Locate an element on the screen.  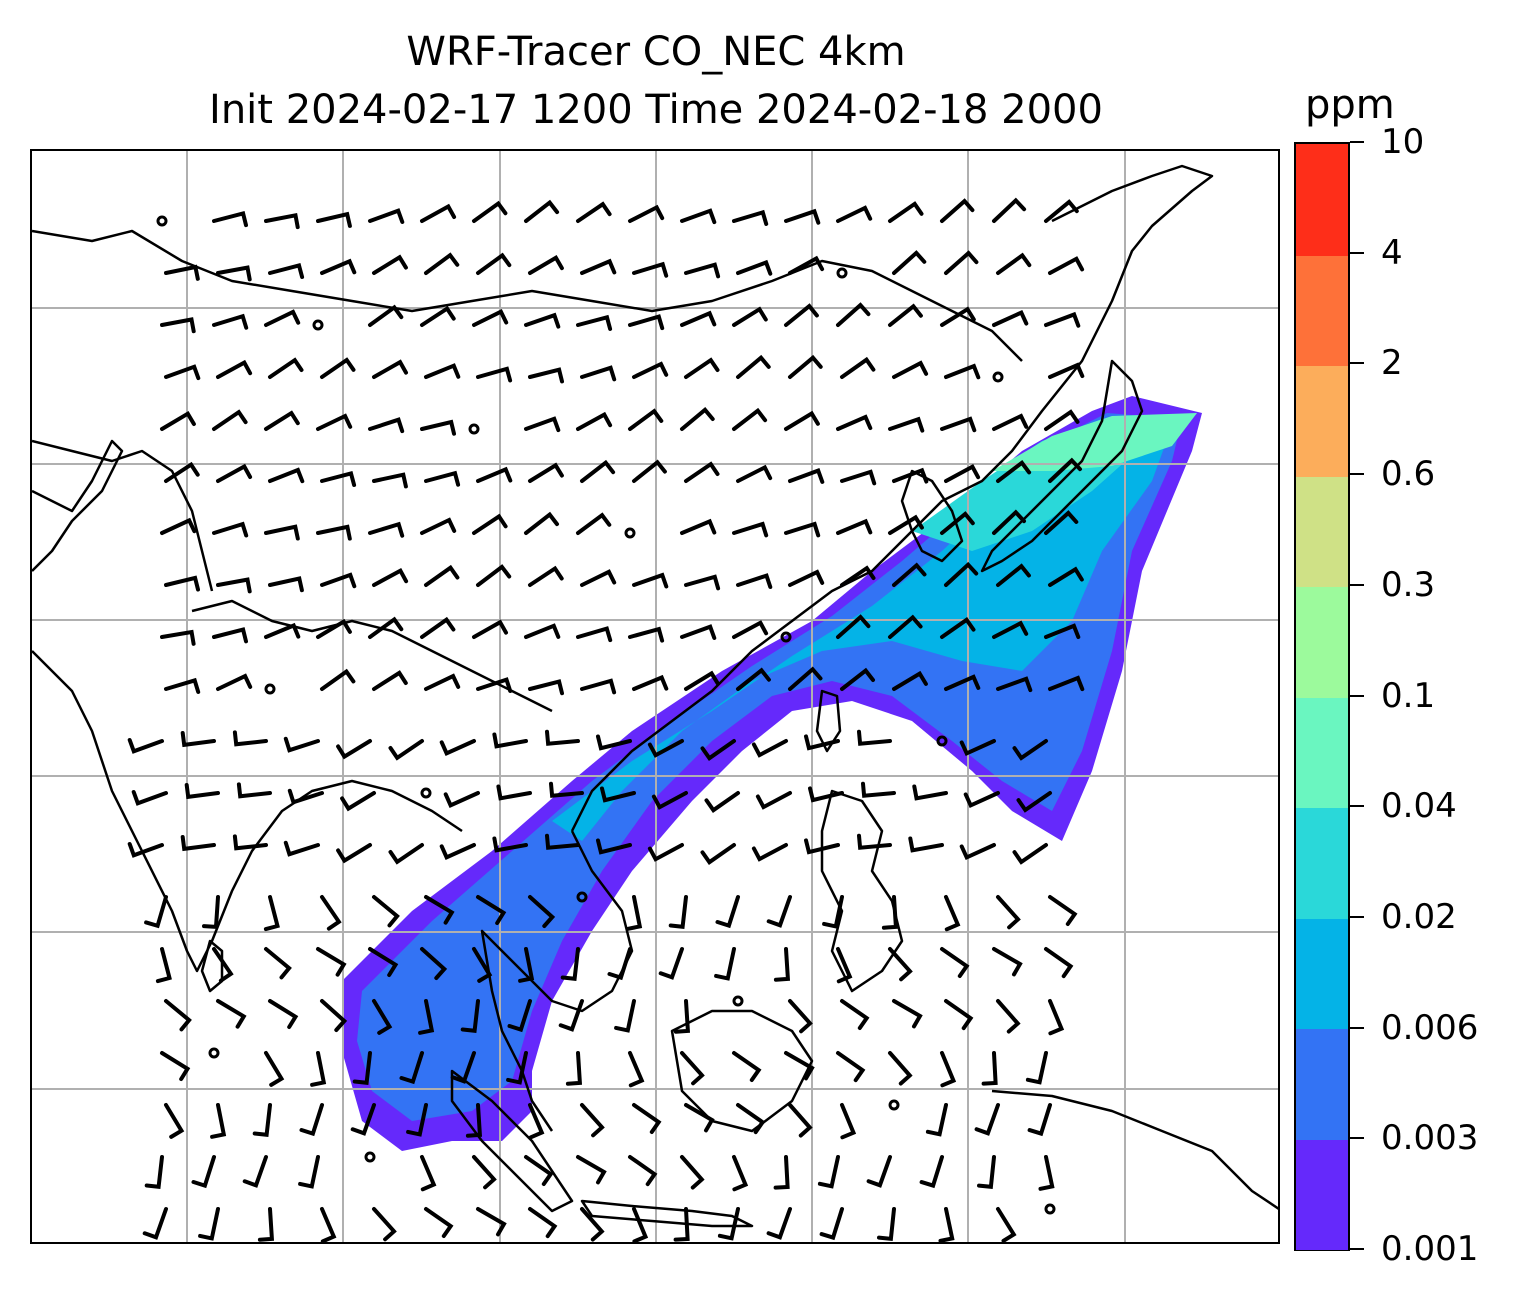
coastline-korea is located at coordinates (932, 516).